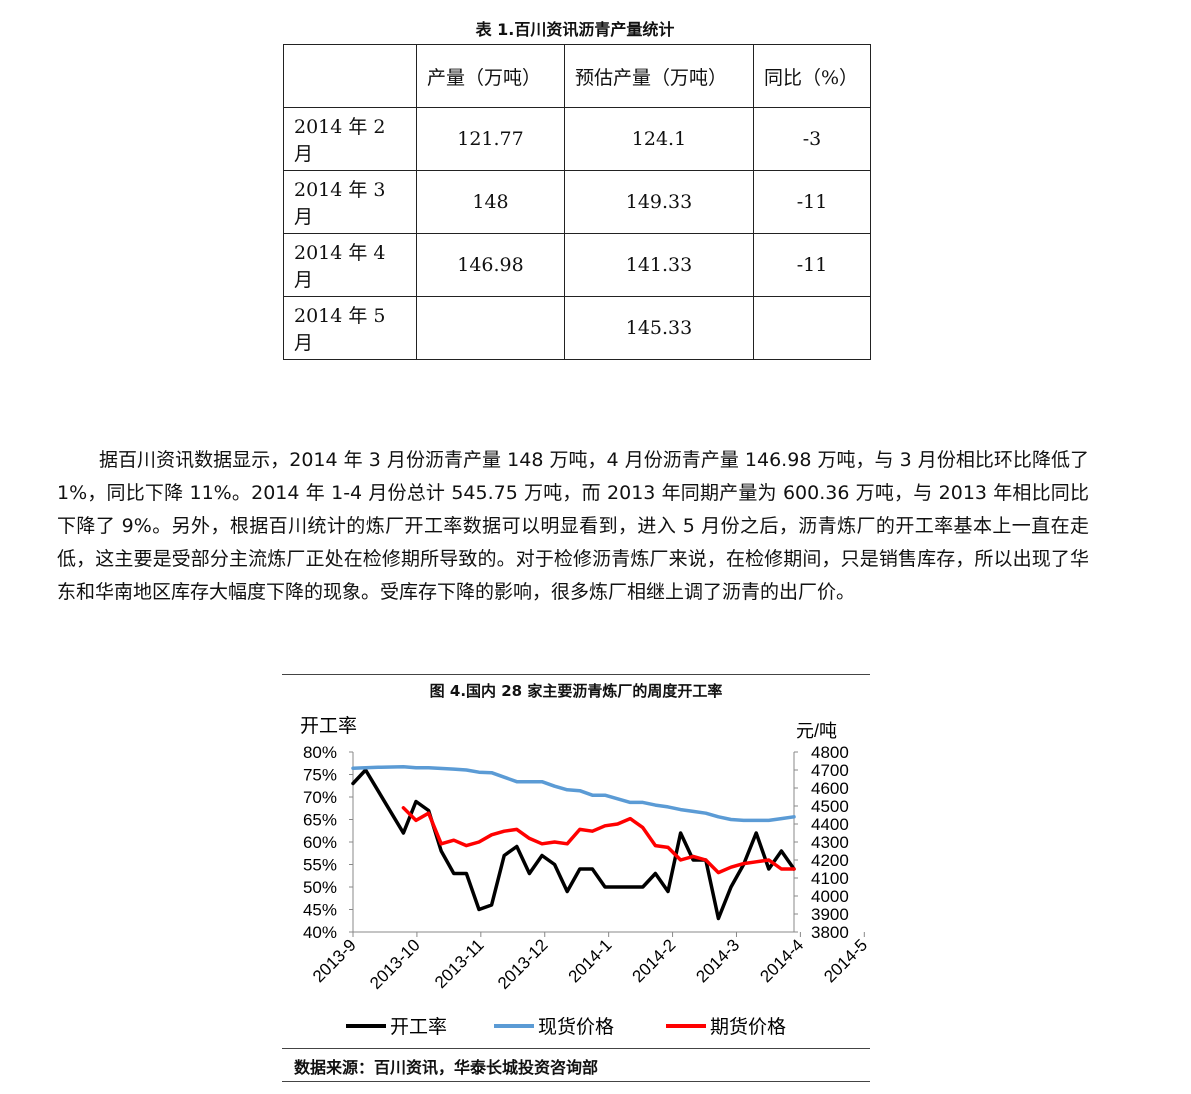  Describe the element at coordinates (576, 1027) in the screenshot. I see `legend-label: 现货价格` at that location.